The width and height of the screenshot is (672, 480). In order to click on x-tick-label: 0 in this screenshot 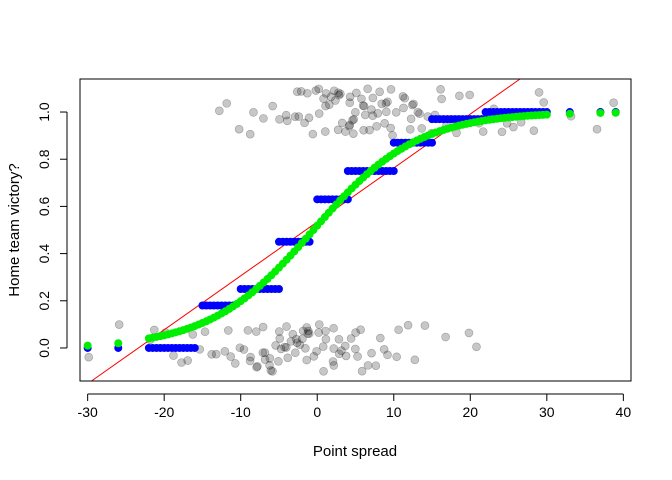, I will do `click(317, 412)`.